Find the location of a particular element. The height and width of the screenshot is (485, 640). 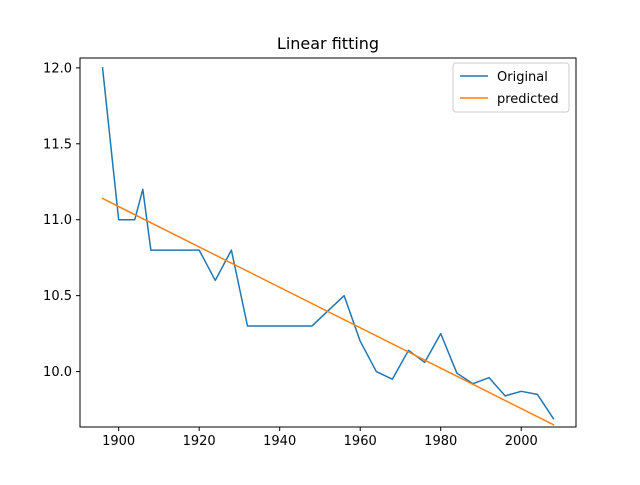

y-tick-label: 10.0 is located at coordinates (57, 372).